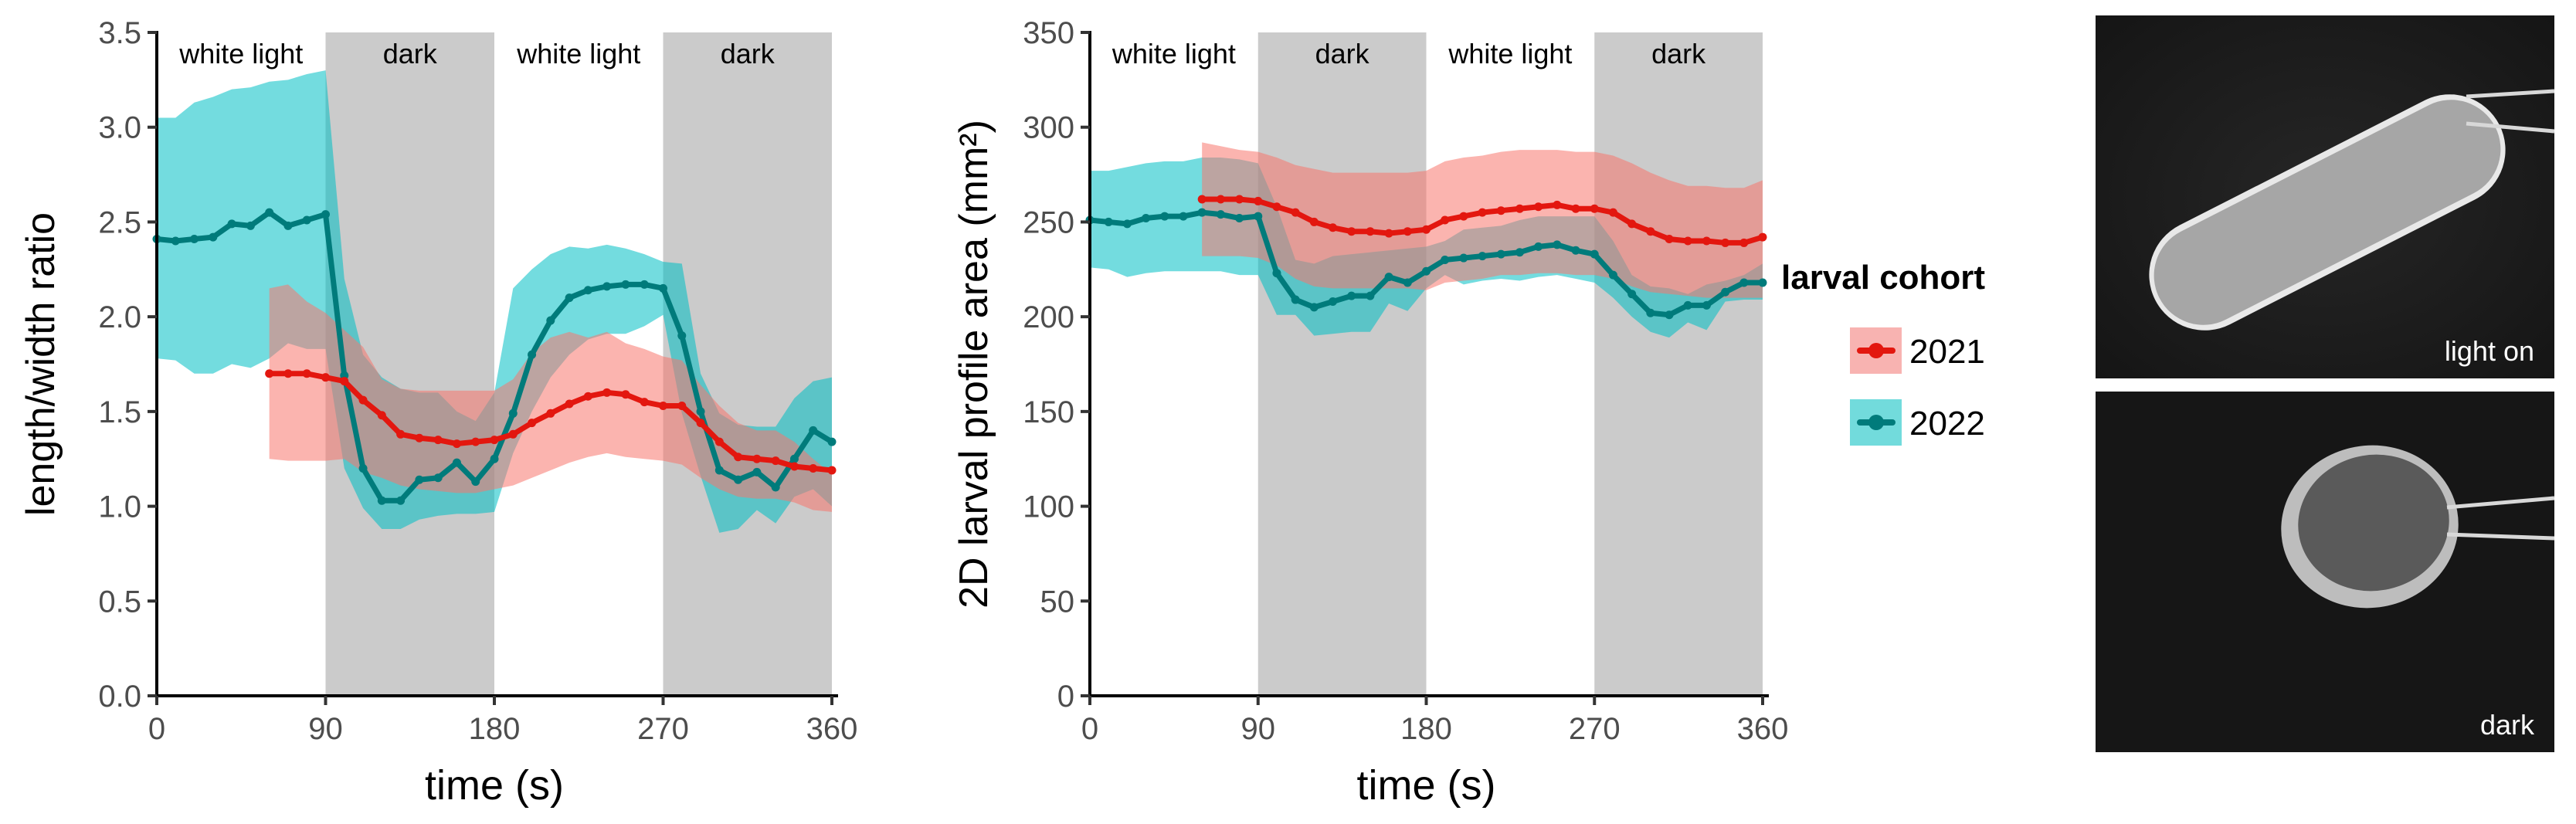  Describe the element at coordinates (41, 364) in the screenshot. I see `y-axis-title: length/width ratio` at that location.